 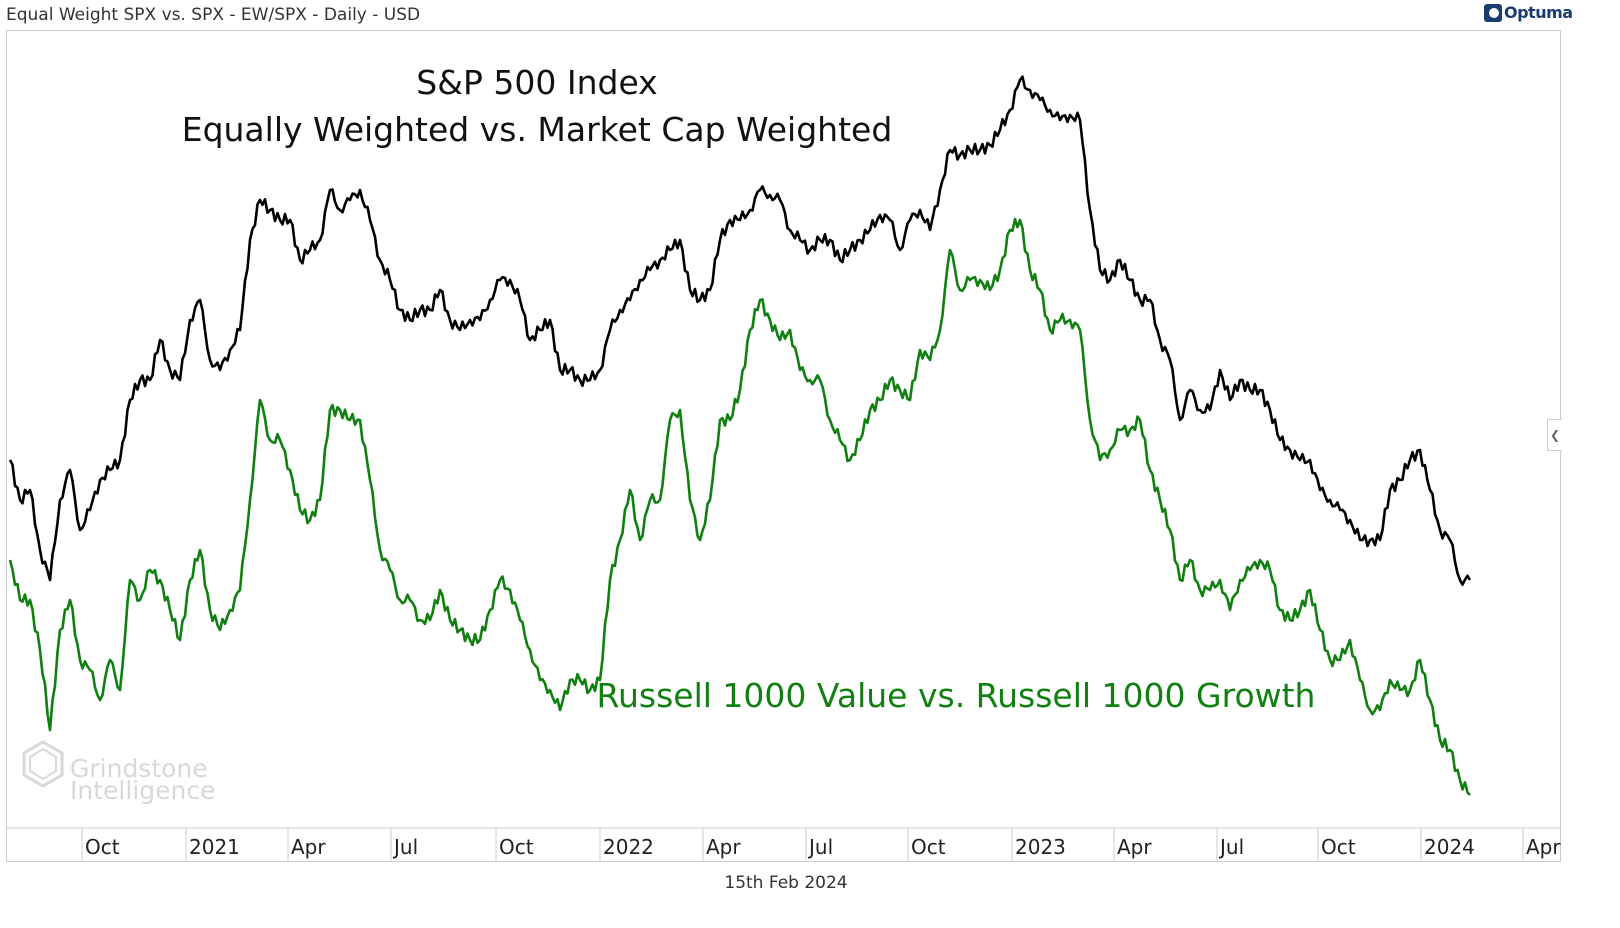 I want to click on chart-title: S&P 500 Index, so click(x=536, y=82).